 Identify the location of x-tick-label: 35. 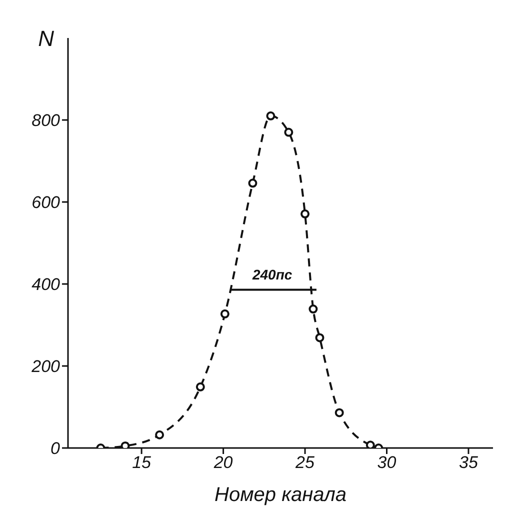
(468, 462).